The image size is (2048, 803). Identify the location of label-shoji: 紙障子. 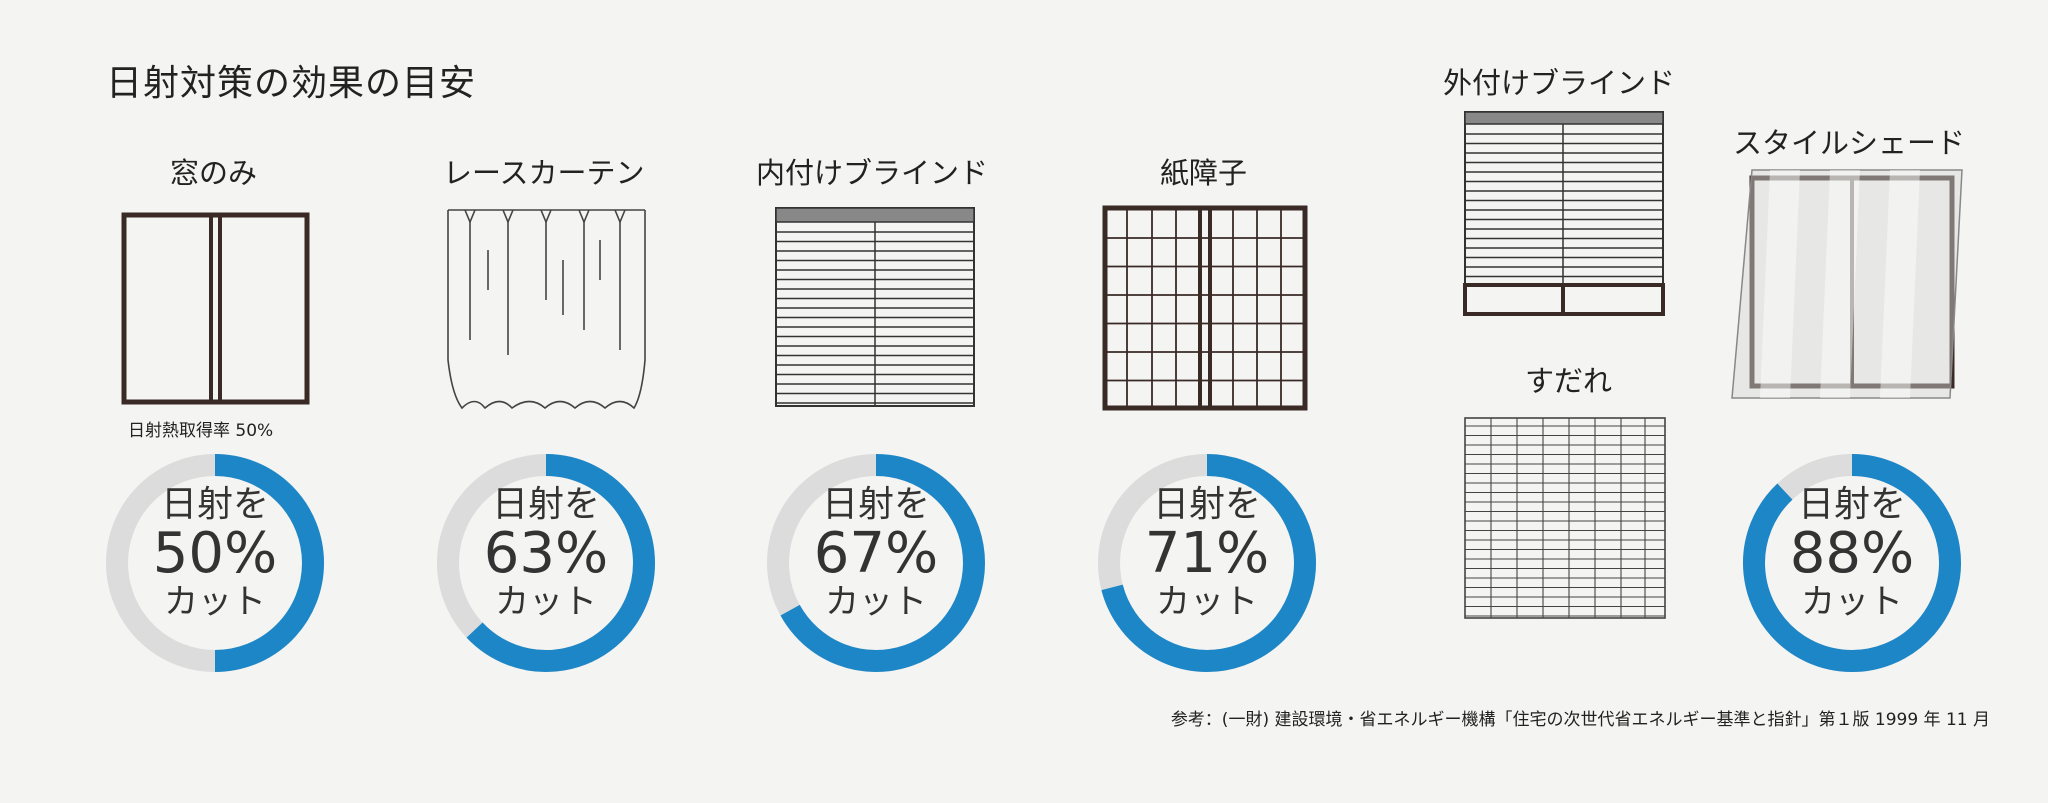
(1204, 173).